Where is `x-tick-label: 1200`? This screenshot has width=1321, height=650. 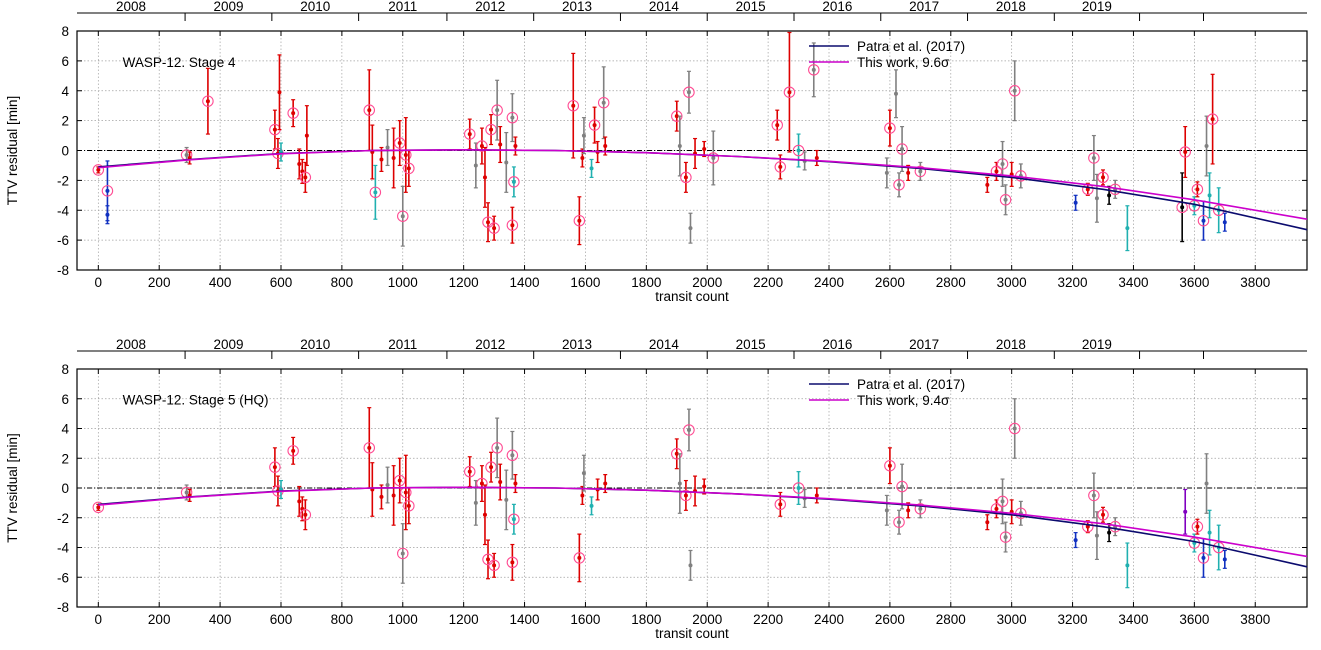 x-tick-label: 1200 is located at coordinates (464, 619).